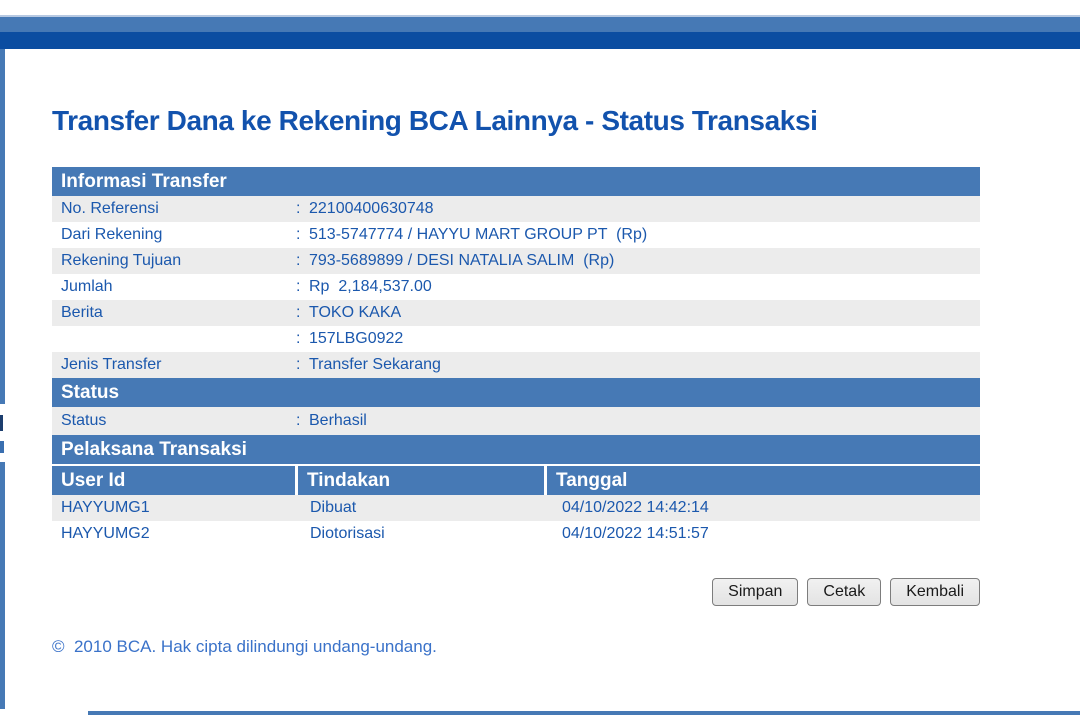 Image resolution: width=1080 pixels, height=715 pixels. What do you see at coordinates (87, 286) in the screenshot?
I see `row-label: Jumlah` at bounding box center [87, 286].